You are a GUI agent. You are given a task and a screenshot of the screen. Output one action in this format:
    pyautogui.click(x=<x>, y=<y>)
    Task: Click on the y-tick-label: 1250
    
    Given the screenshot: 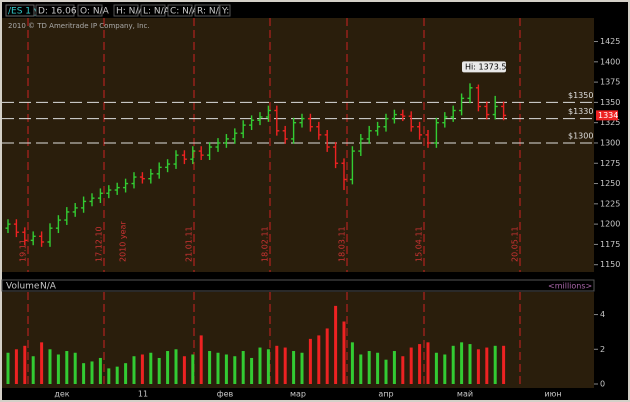 What is the action you would take?
    pyautogui.click(x=610, y=183)
    